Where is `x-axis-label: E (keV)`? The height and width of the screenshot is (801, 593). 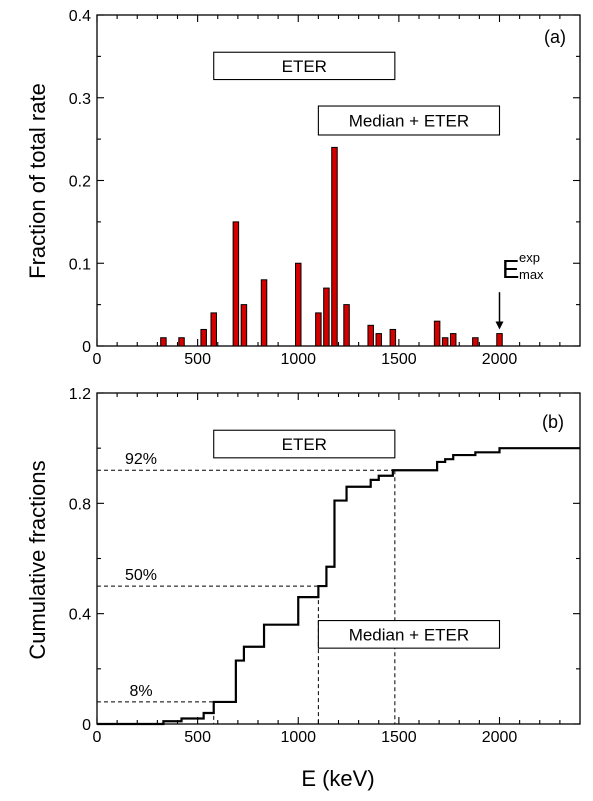
x-axis-label: E (keV) is located at coordinates (337, 778).